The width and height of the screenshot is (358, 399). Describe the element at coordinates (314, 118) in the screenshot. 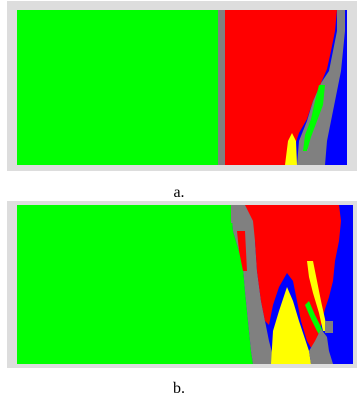

I see `panel-a-green-sliver` at that location.